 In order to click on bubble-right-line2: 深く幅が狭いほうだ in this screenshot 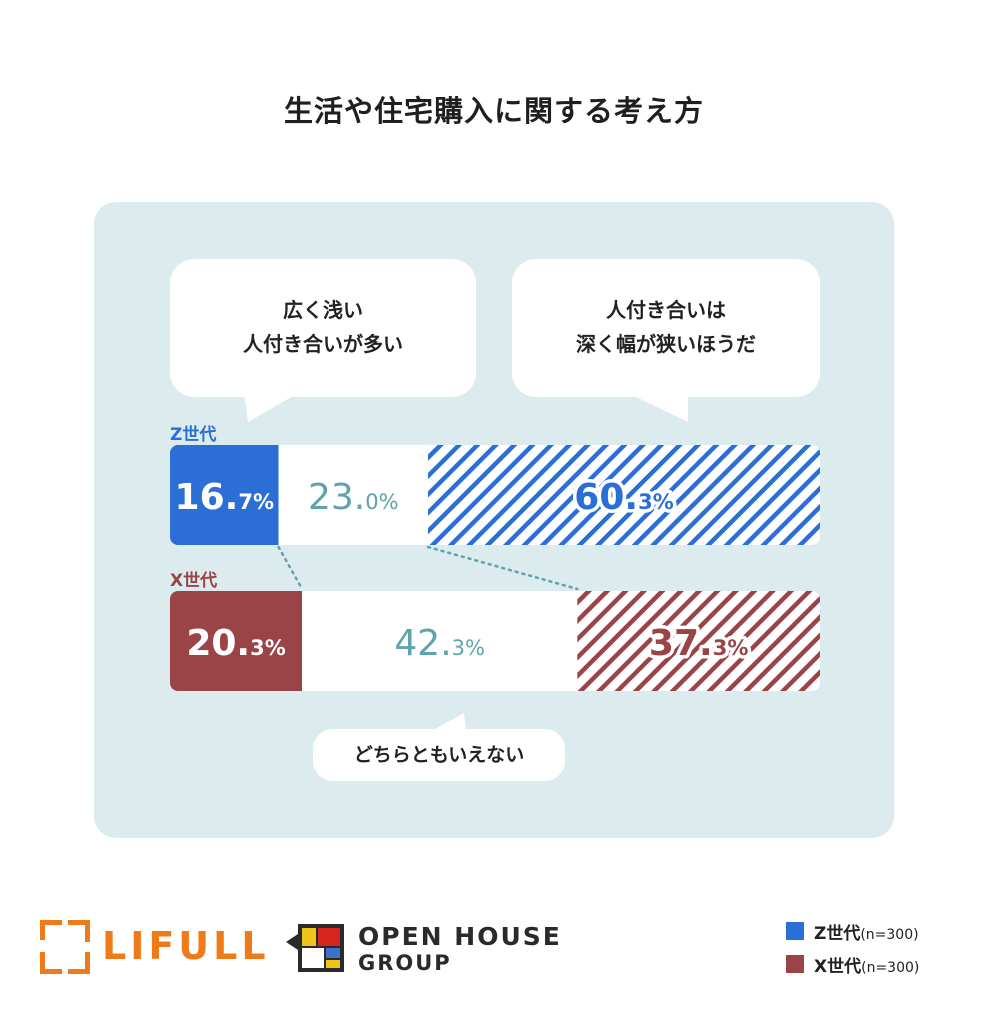, I will do `click(666, 344)`.